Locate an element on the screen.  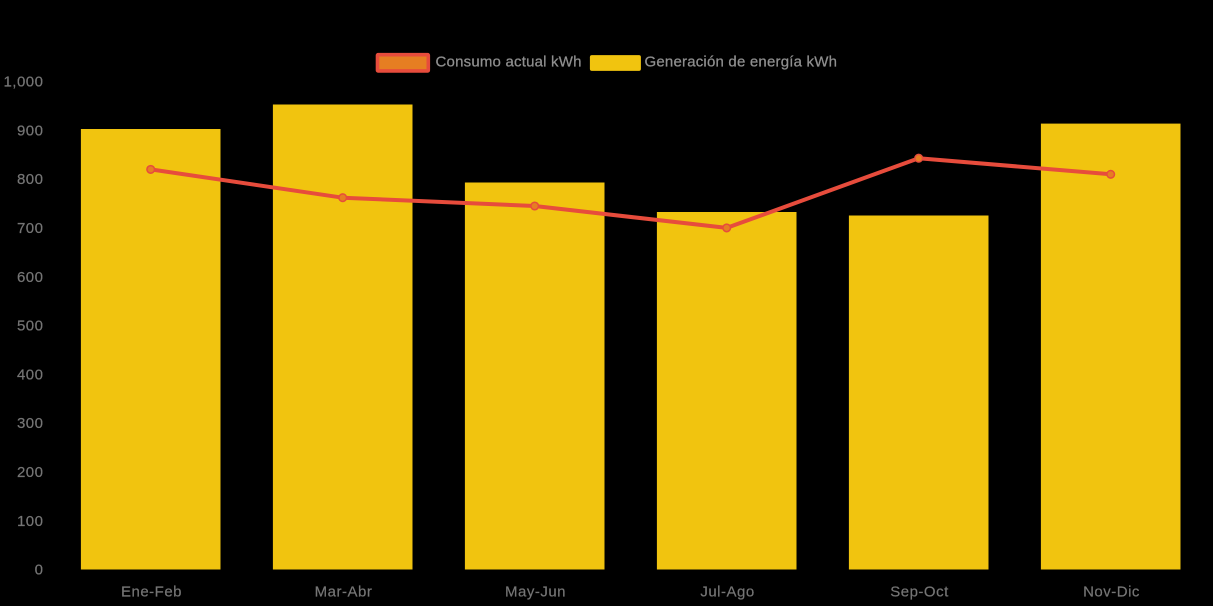
svg-text: 400 is located at coordinates (30, 374).